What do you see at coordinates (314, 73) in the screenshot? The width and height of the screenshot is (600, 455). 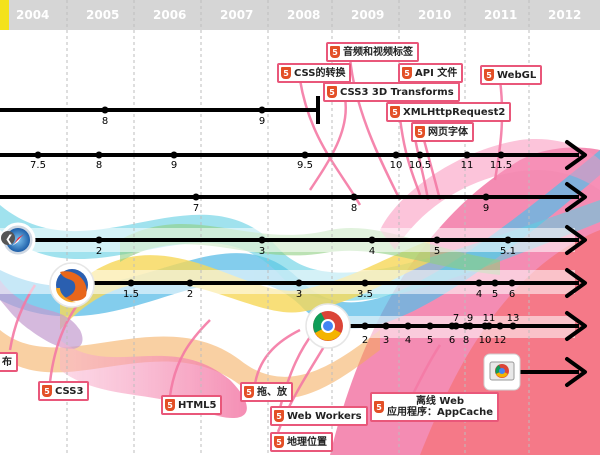 I see `tag-css-transform: 5 CSS的转换` at bounding box center [314, 73].